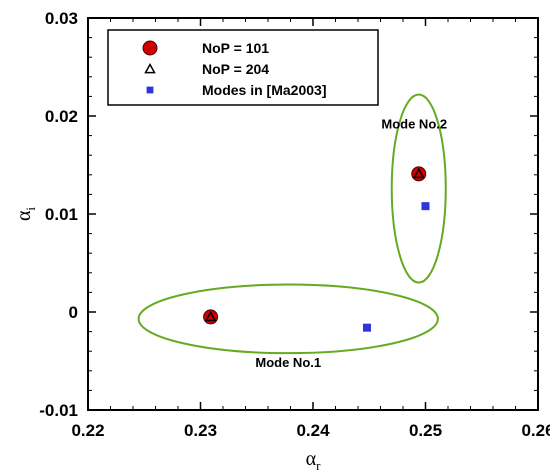  I want to click on x-axis-title: αr, so click(313, 460).